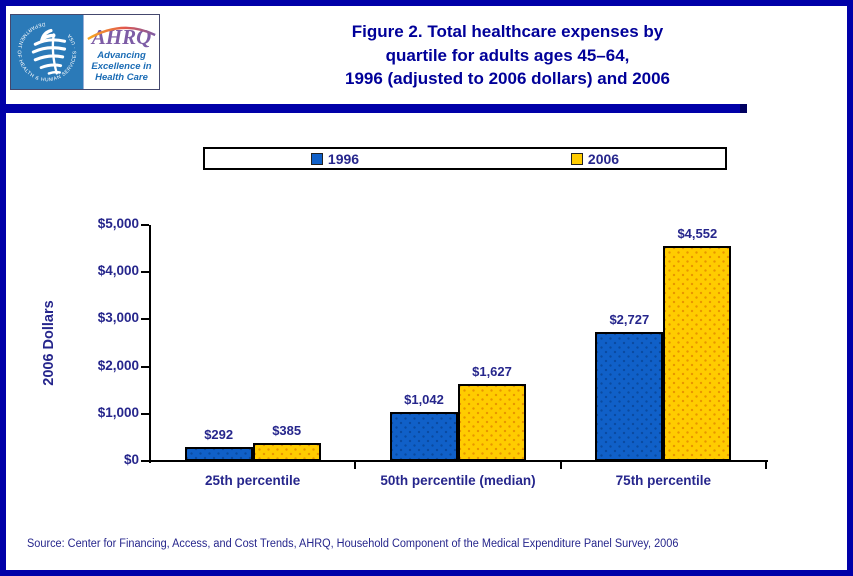  Describe the element at coordinates (424, 399) in the screenshot. I see `bar-value-label-1996-50th-percentile-median: $1,042` at that location.